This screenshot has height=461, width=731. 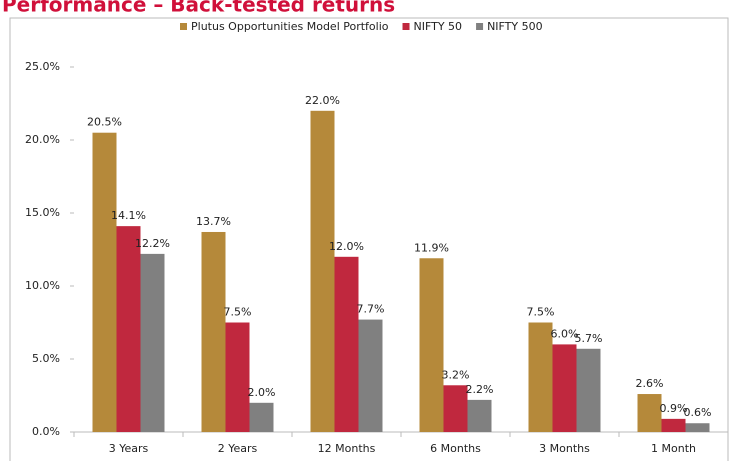 What do you see at coordinates (515, 26) in the screenshot?
I see `legend-label: NIFTY 500` at bounding box center [515, 26].